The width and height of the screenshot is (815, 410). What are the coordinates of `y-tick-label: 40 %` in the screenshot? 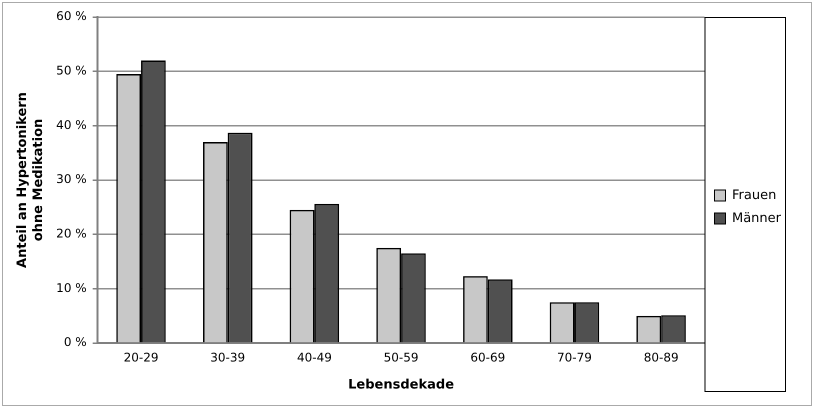 It's located at (71, 125).